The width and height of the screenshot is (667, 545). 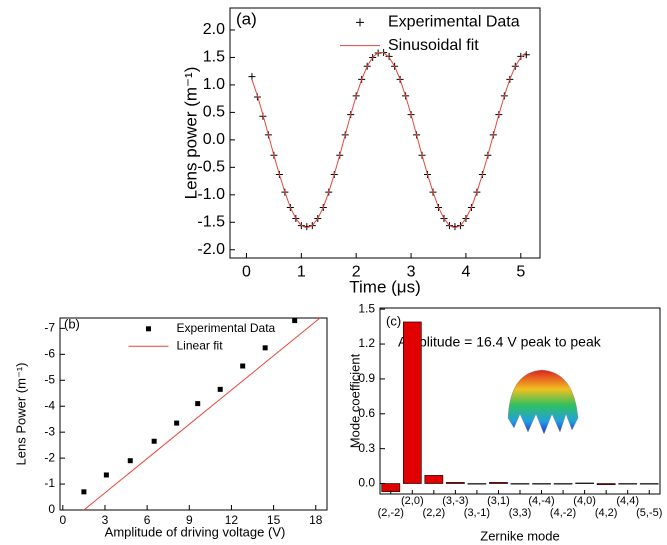 What do you see at coordinates (190, 133) in the screenshot?
I see `y-axis-label: Lens power (m⁻¹)` at bounding box center [190, 133].